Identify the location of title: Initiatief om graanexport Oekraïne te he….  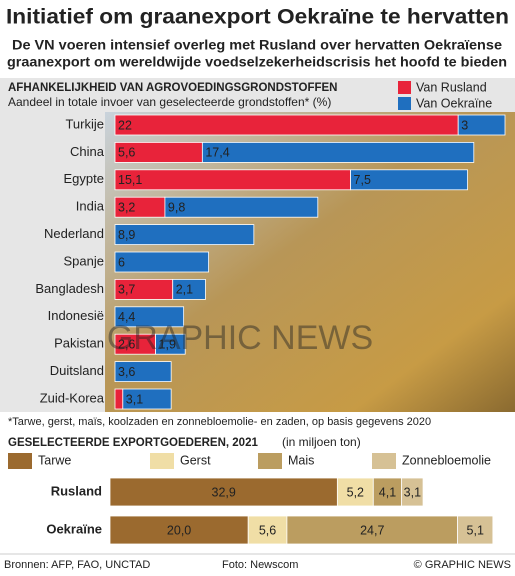
(257, 17).